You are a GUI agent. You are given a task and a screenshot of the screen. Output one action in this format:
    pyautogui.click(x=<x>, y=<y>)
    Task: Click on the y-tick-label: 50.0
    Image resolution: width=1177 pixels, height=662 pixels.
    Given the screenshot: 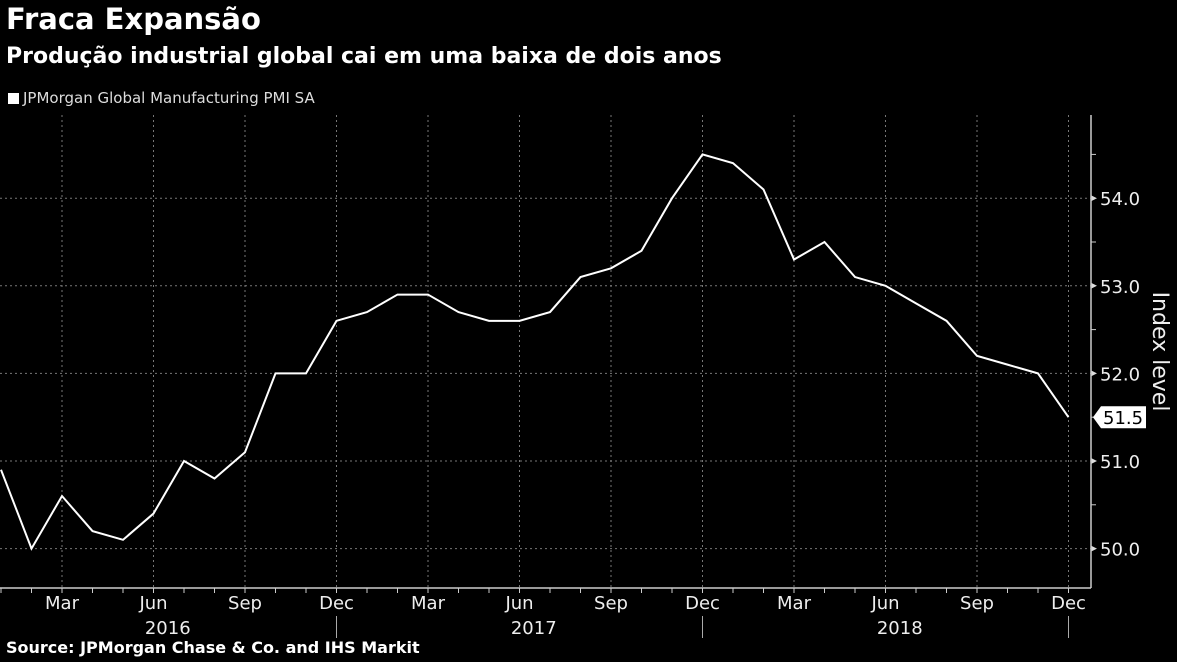 What is the action you would take?
    pyautogui.click(x=1120, y=550)
    